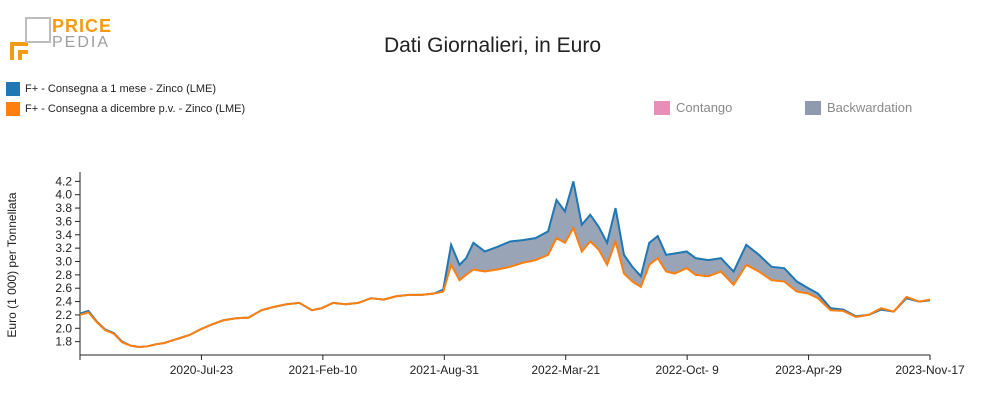  I want to click on y-tick-label-5: 2.8, so click(63, 275).